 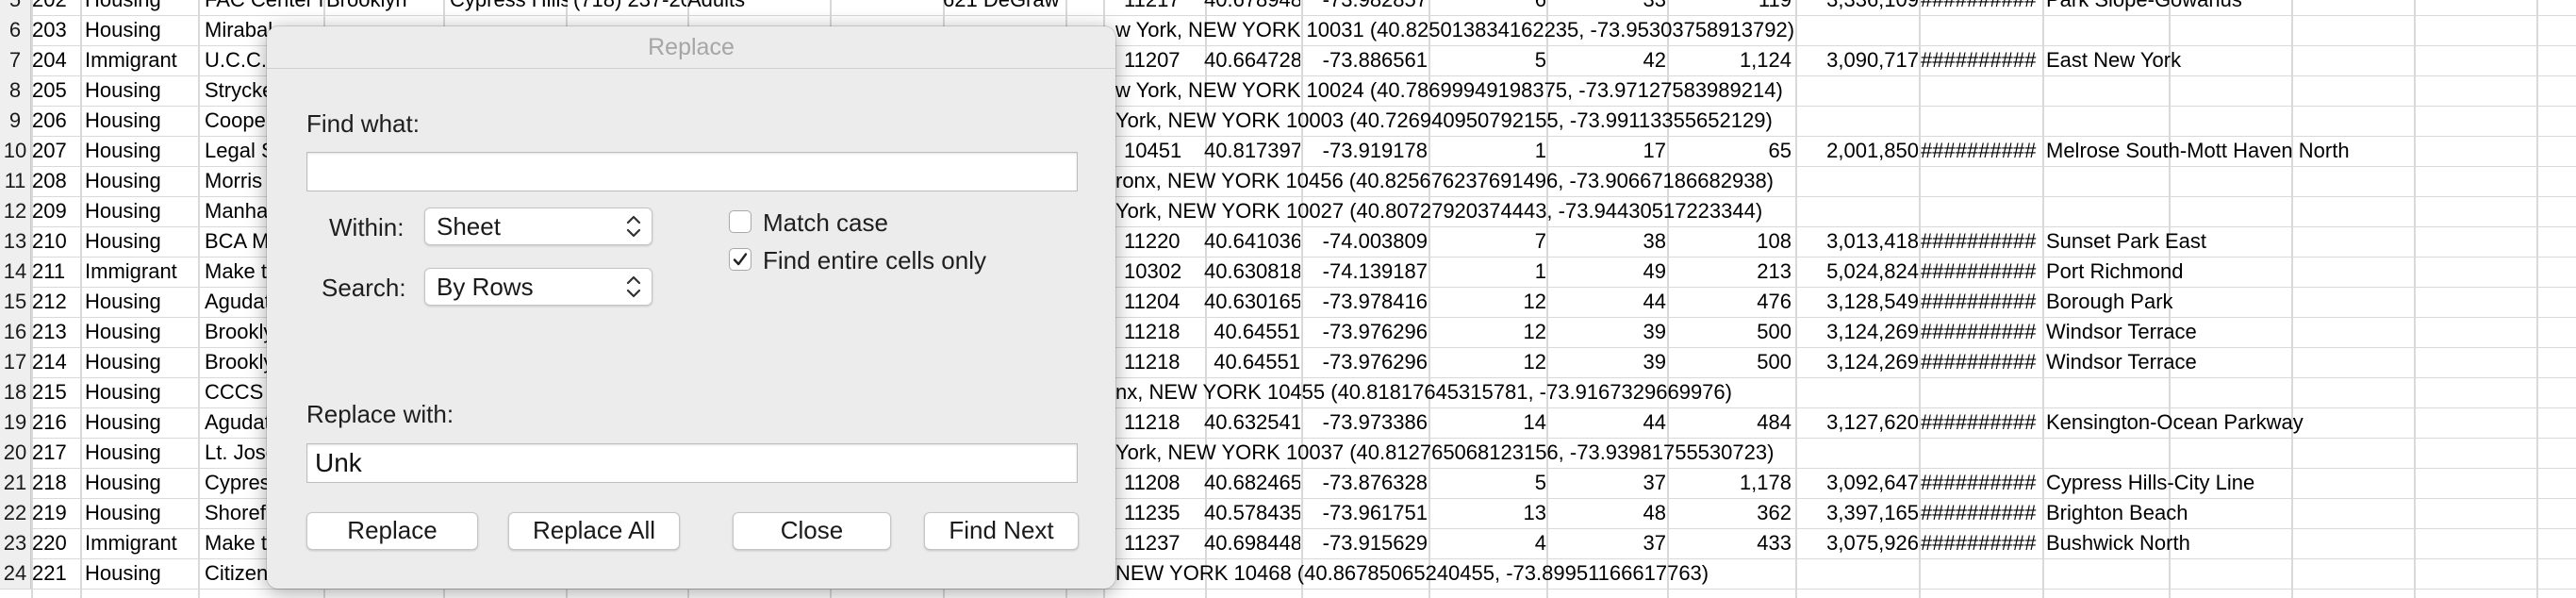 I want to click on cell-nta: Kensington-Ocean Parkway, so click(x=2175, y=422).